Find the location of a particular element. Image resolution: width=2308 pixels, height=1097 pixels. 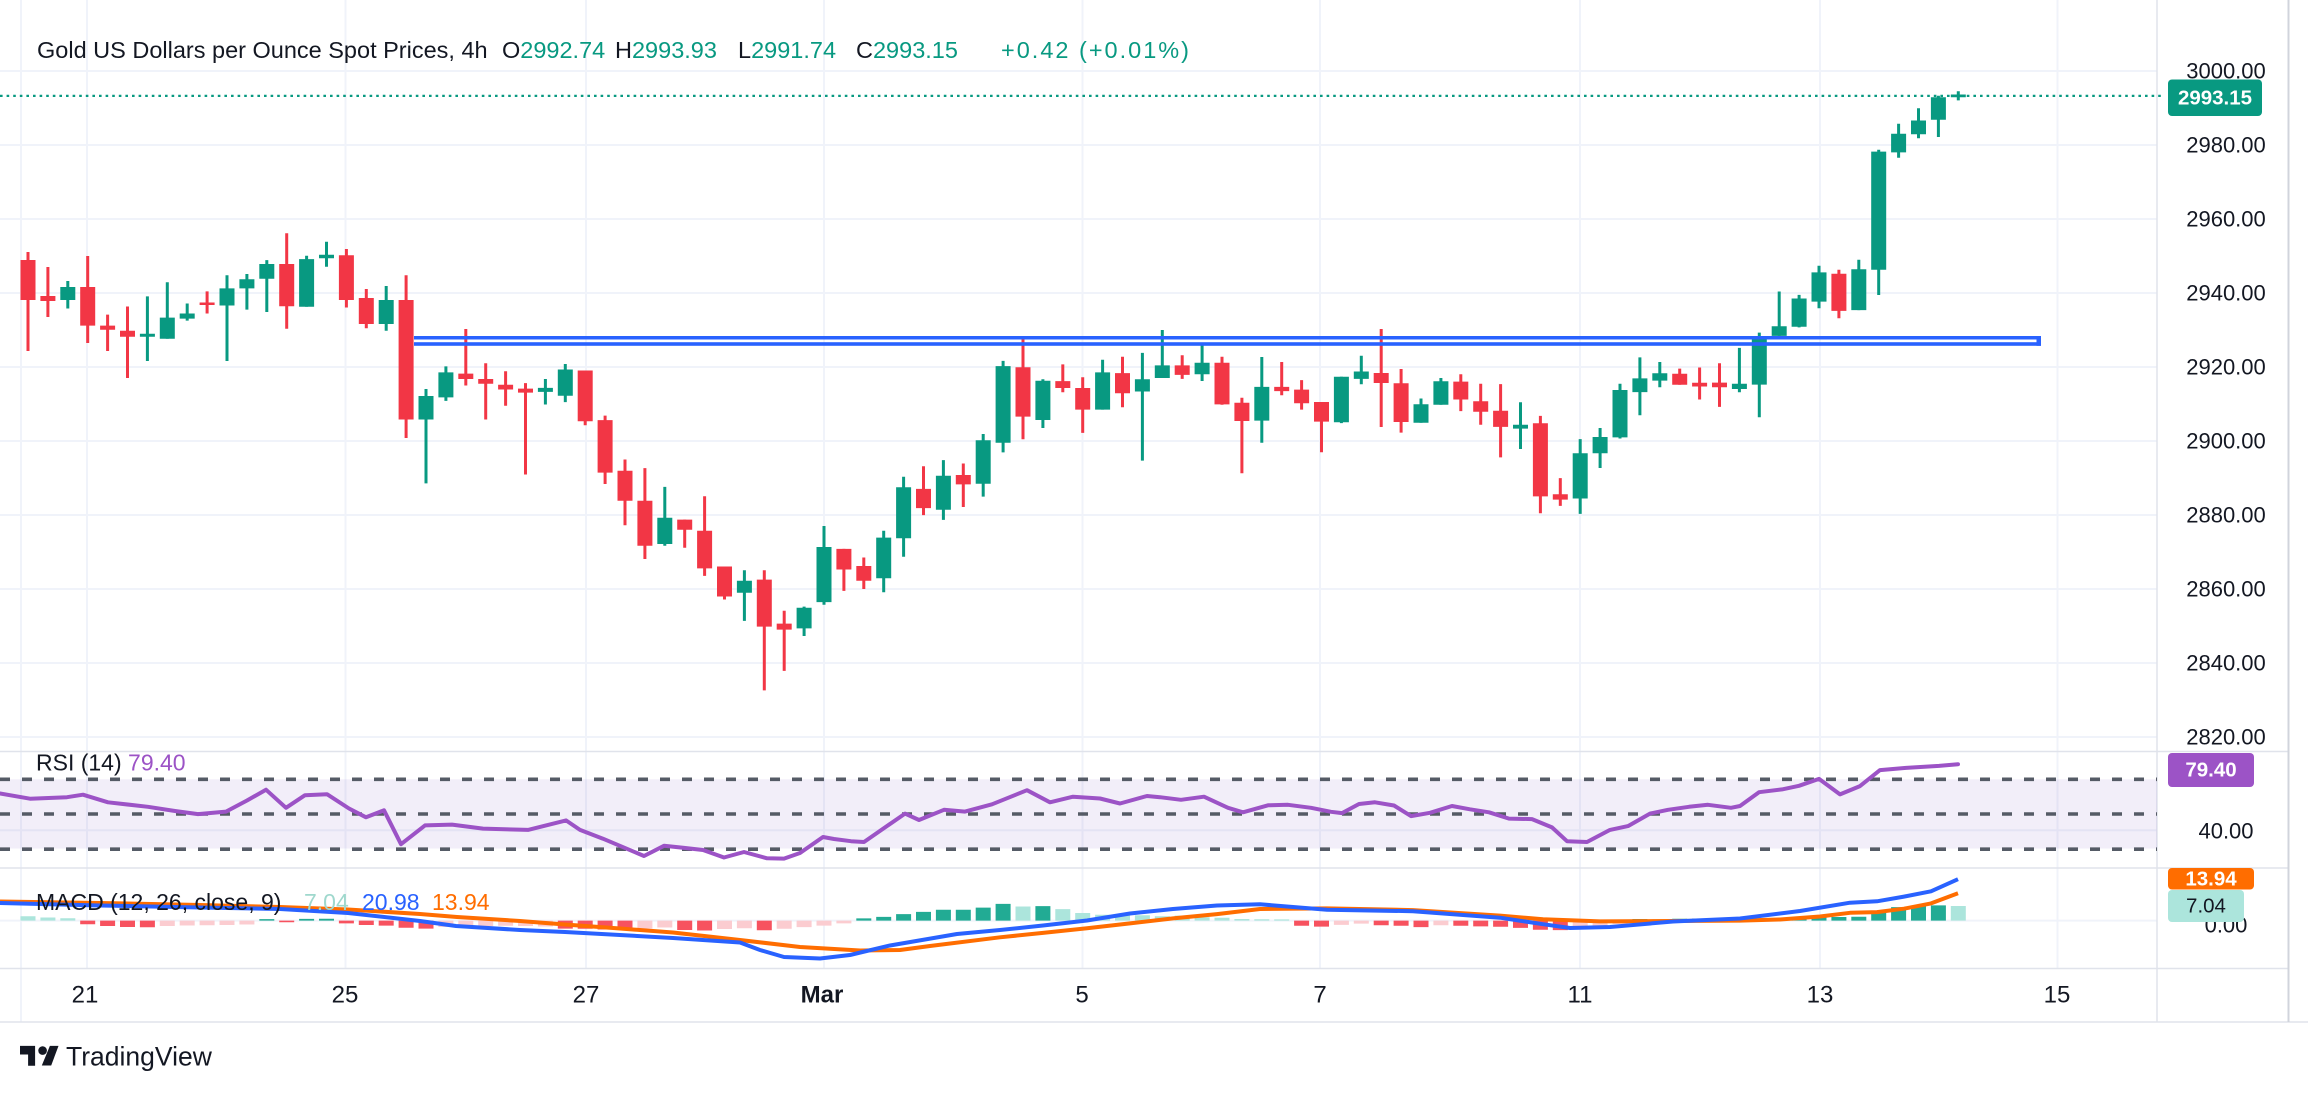

svg-text: 2980.00 is located at coordinates (2226, 145).